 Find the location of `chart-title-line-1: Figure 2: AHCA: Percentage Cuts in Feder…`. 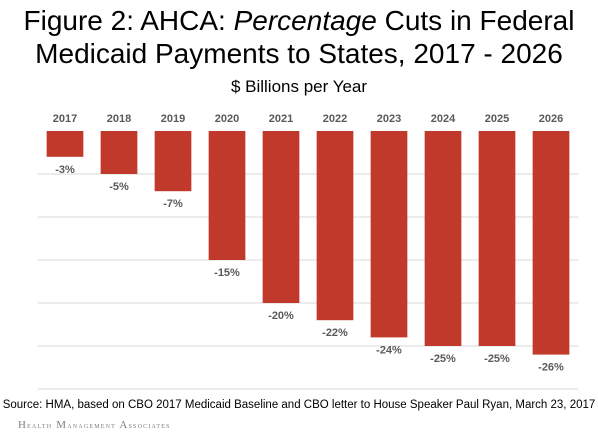

chart-title-line-1: Figure 2: AHCA: Percentage Cuts in Feder… is located at coordinates (299, 20).